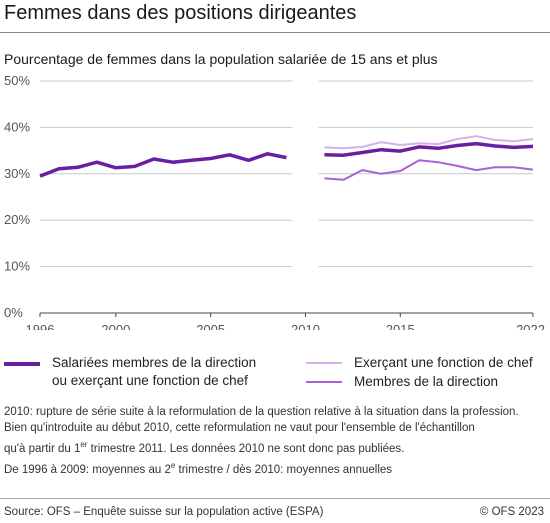  I want to click on series-break-gap, so click(305, 195).